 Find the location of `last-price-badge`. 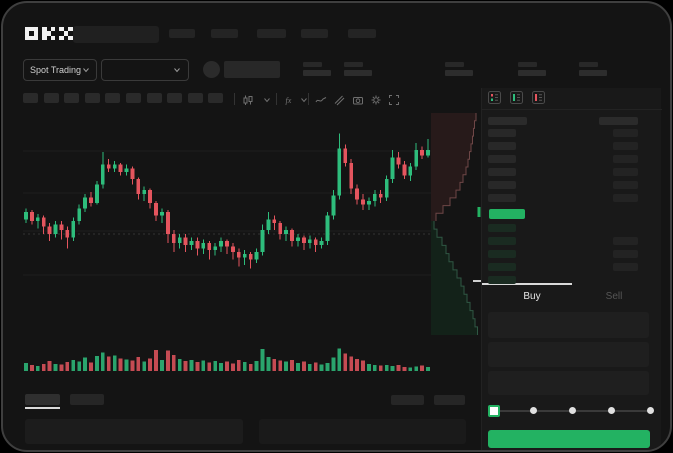

last-price-badge is located at coordinates (507, 214).